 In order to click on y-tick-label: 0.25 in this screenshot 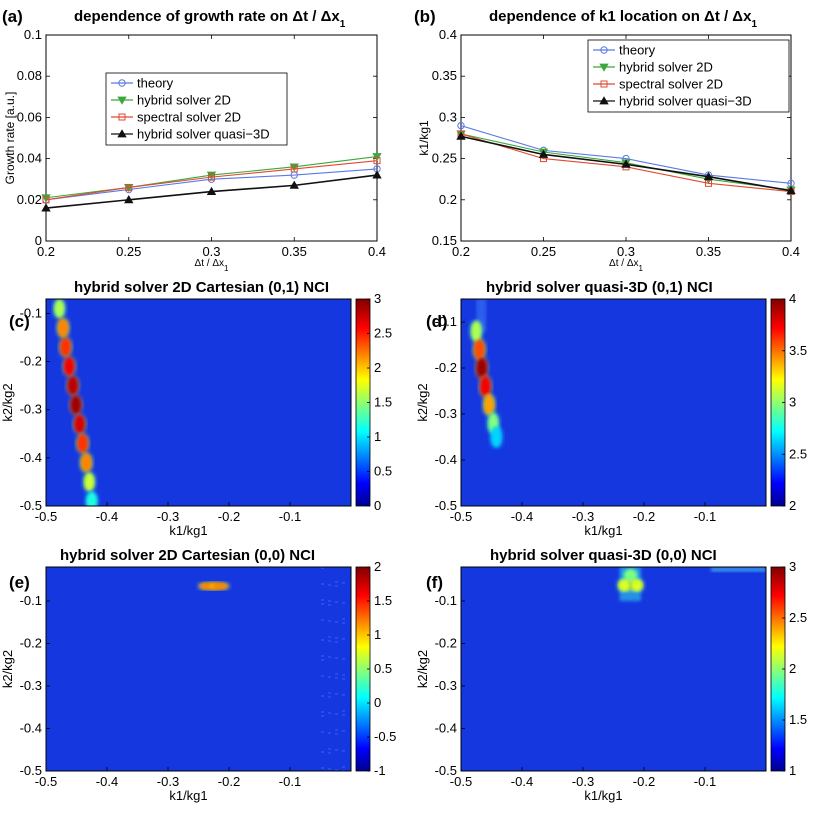, I will do `click(444, 158)`.